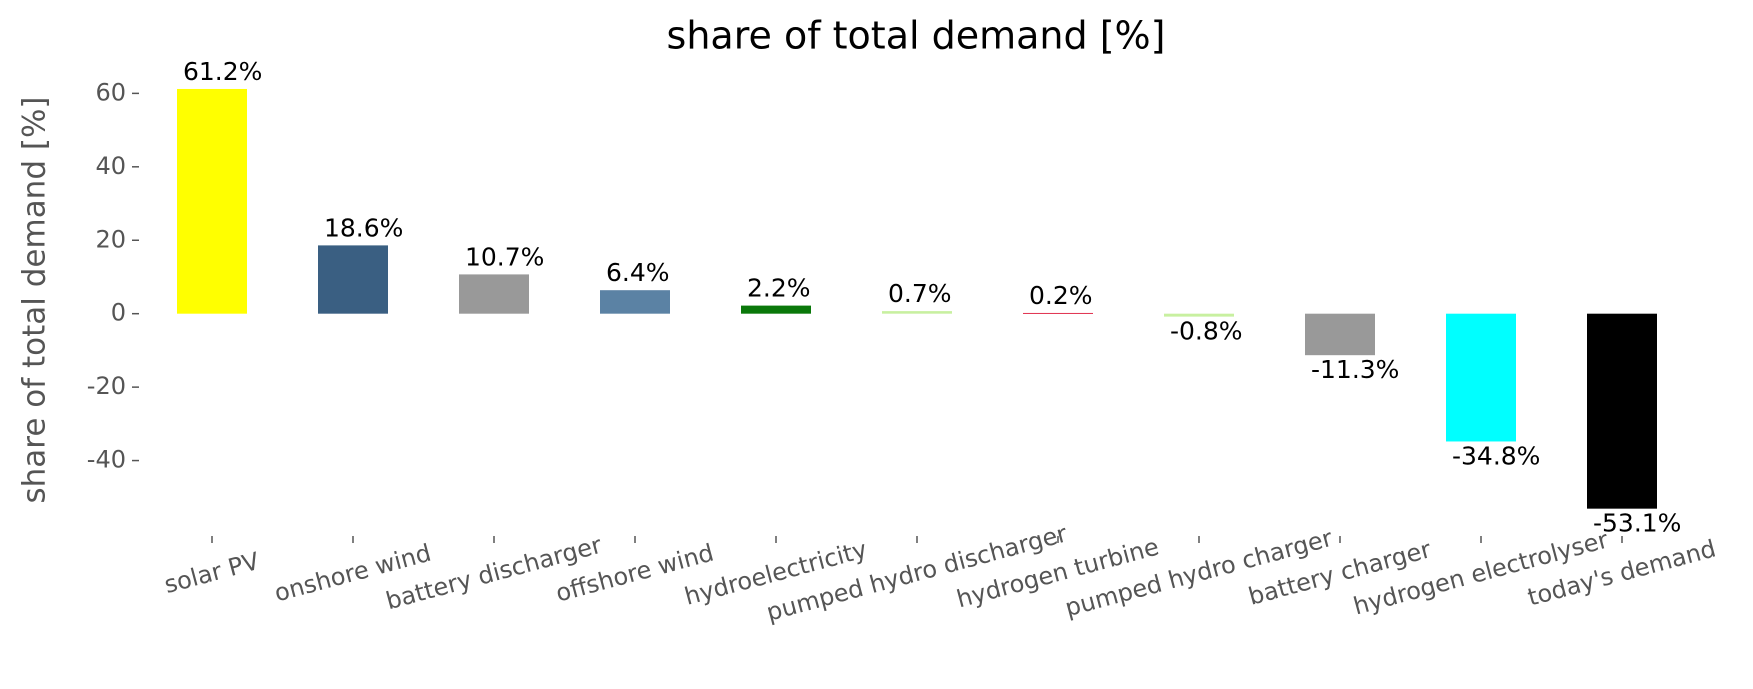 The width and height of the screenshot is (1753, 689). I want to click on data-label: 0.7%, so click(920, 293).